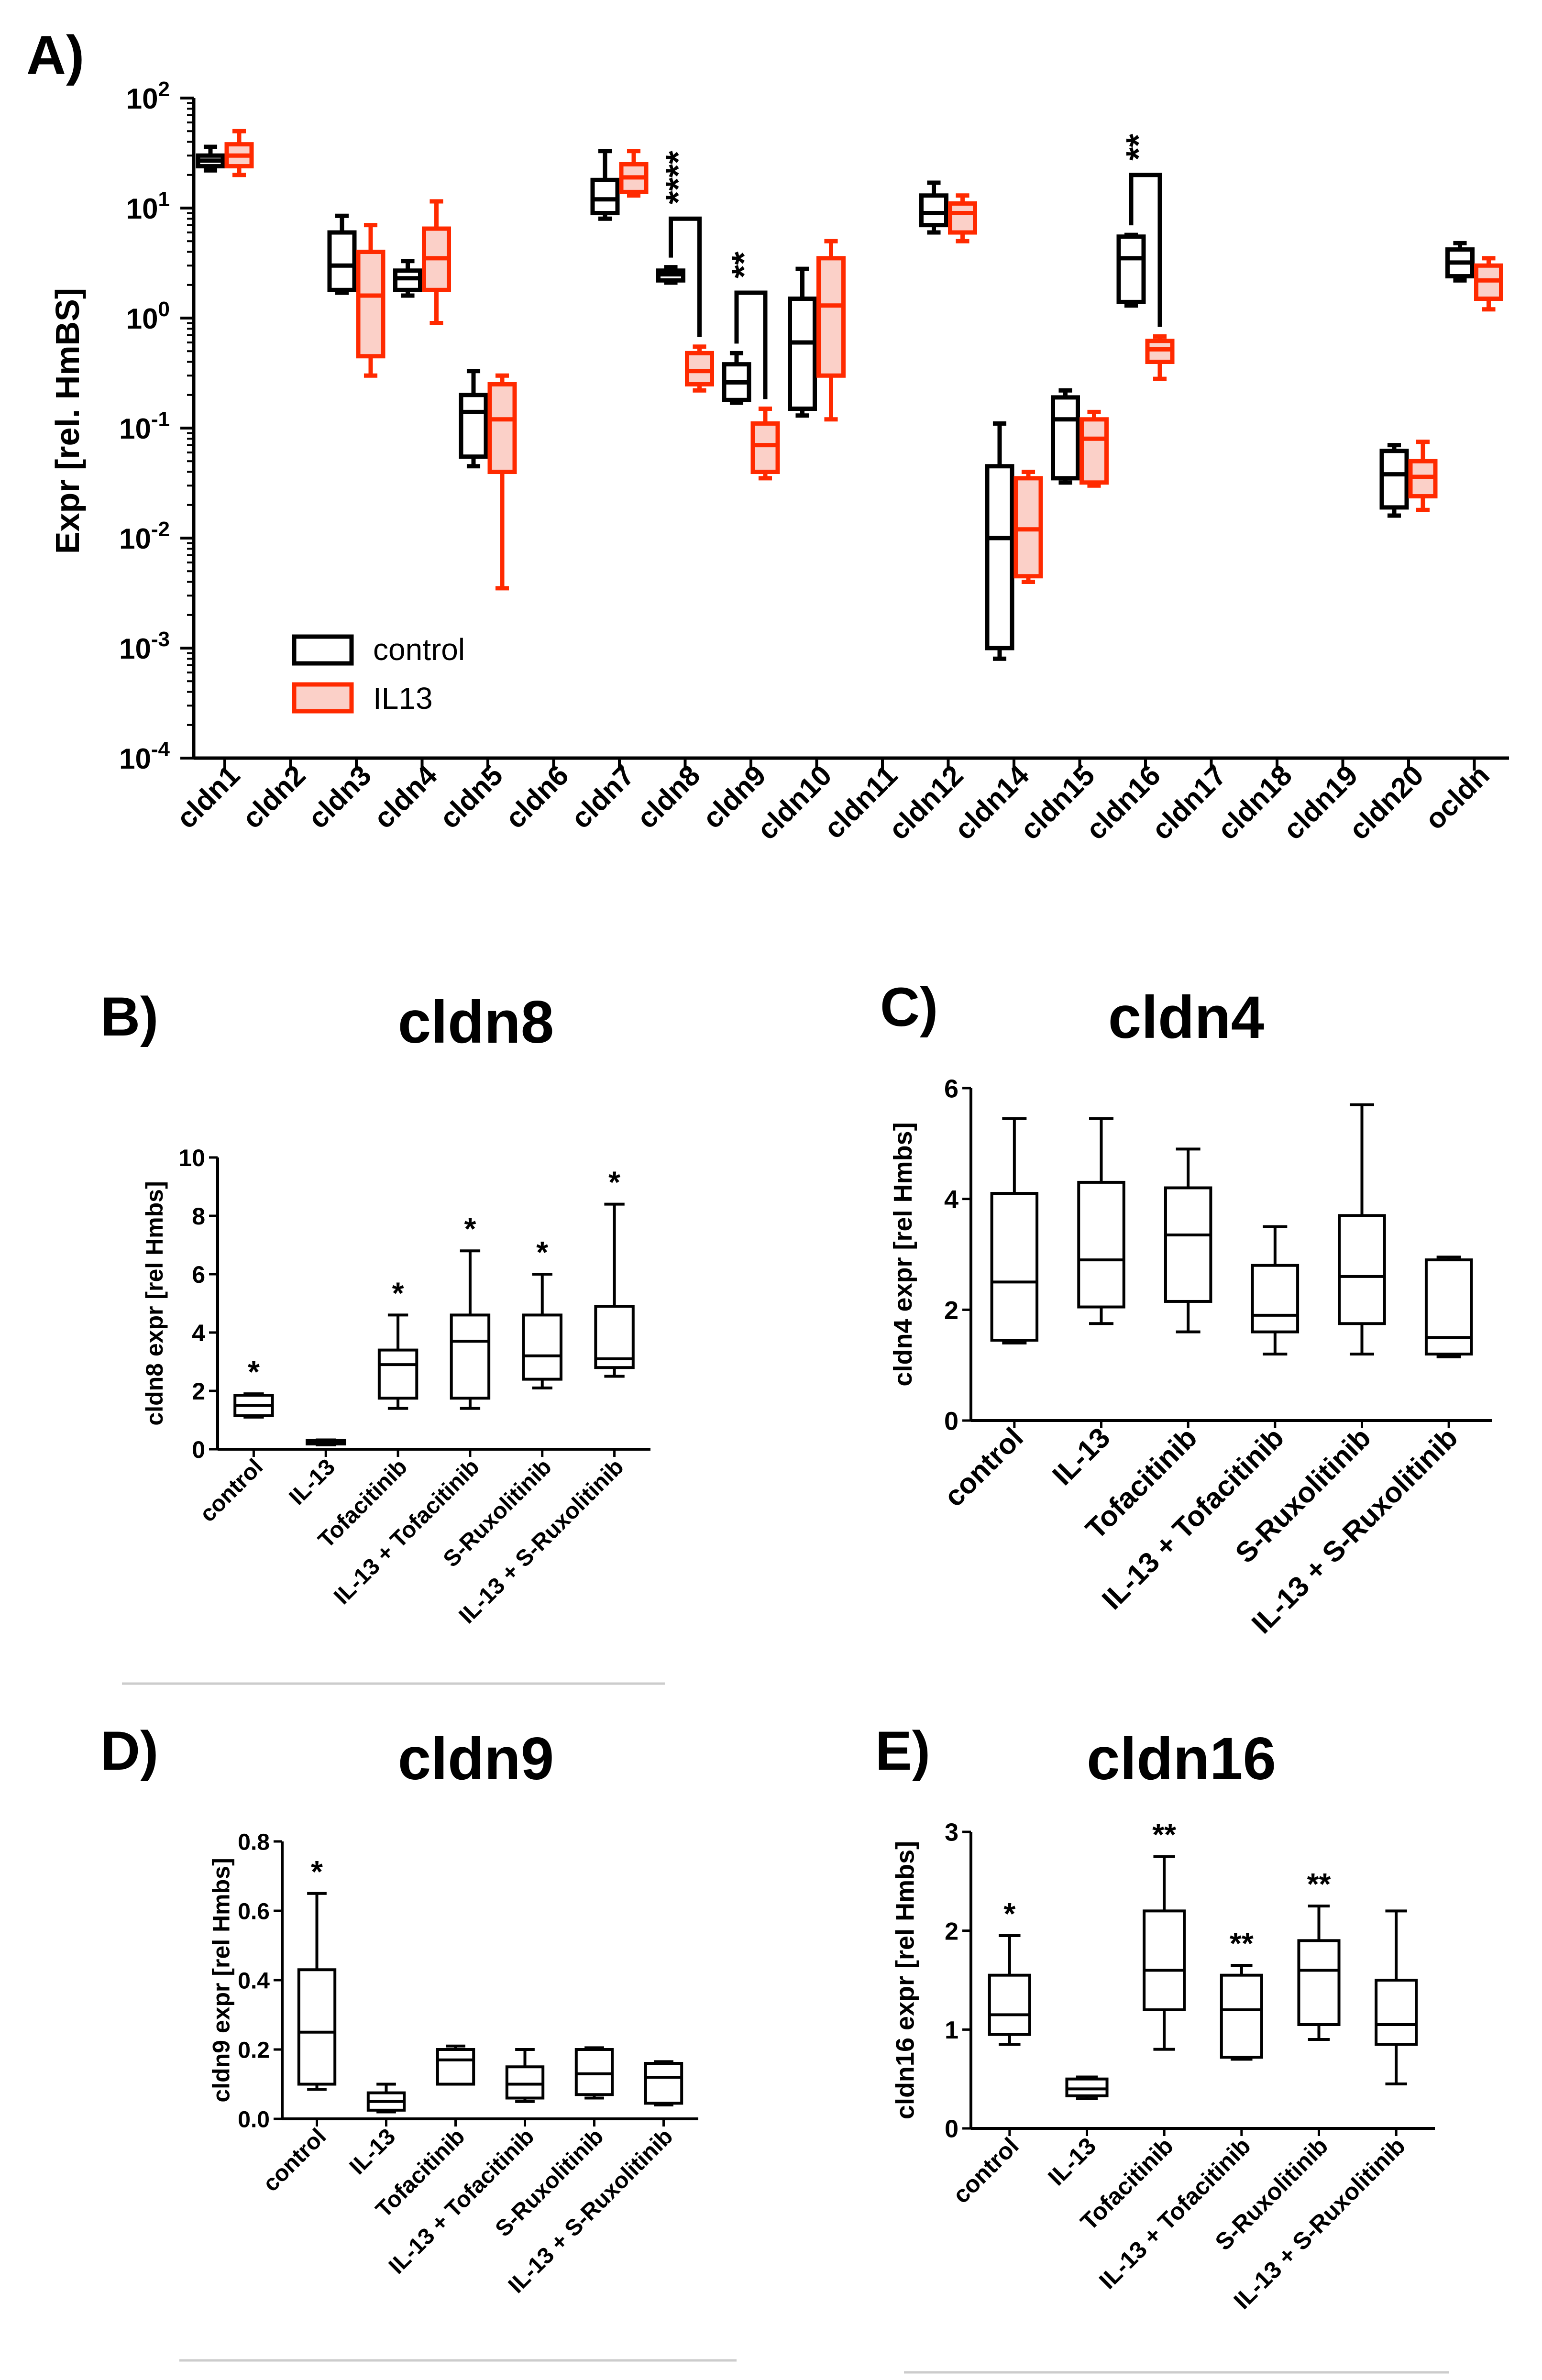 This screenshot has height=2380, width=1542. I want to click on legend-swatch-il13, so click(323, 698).